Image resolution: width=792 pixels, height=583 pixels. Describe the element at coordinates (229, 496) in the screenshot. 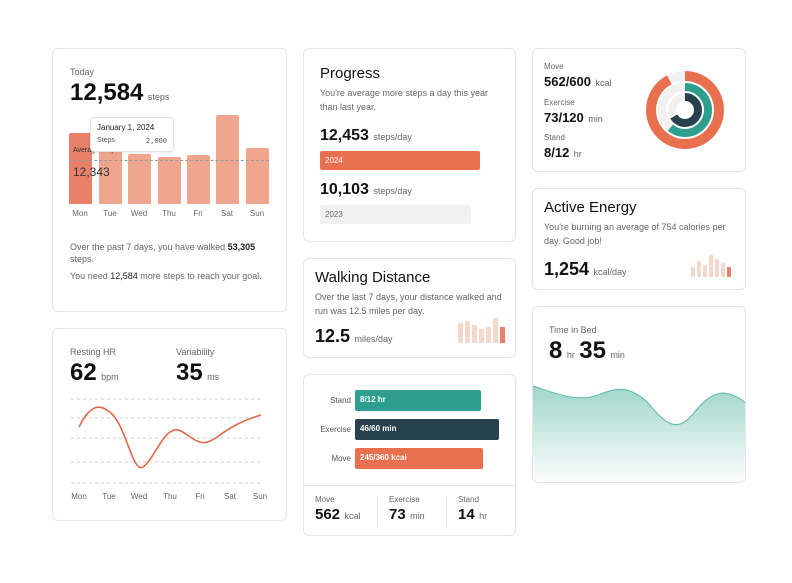

I see `day-label: Sat` at that location.